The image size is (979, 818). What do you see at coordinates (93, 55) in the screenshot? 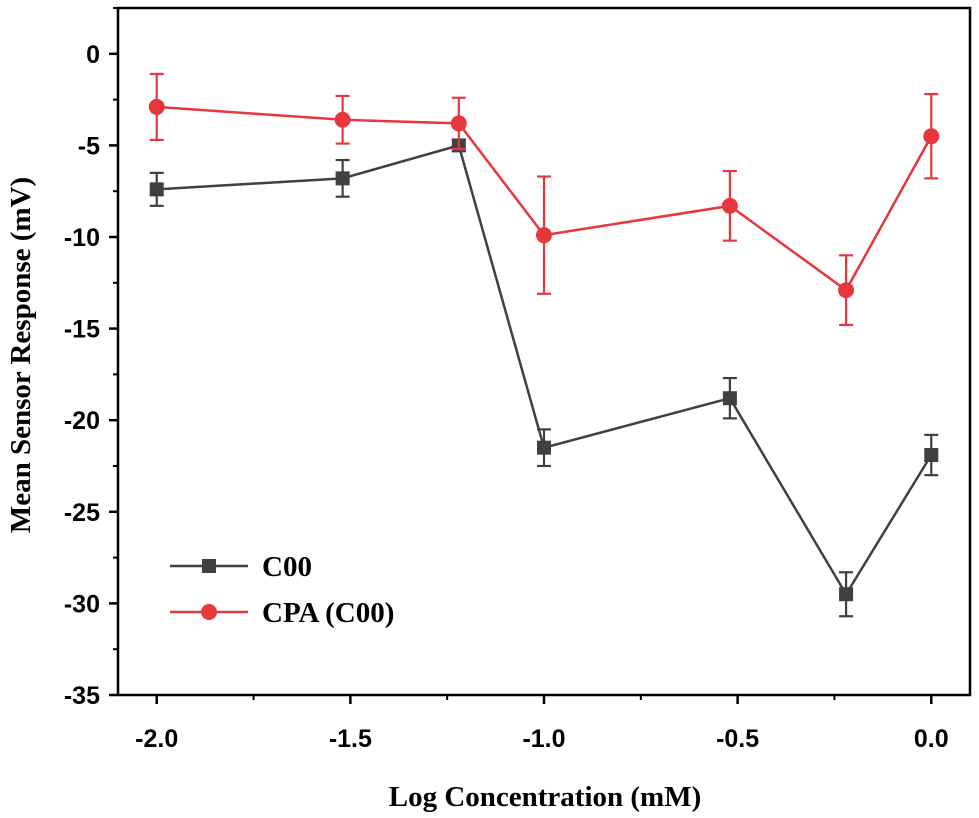
I see `y-tick-label: 0` at bounding box center [93, 55].